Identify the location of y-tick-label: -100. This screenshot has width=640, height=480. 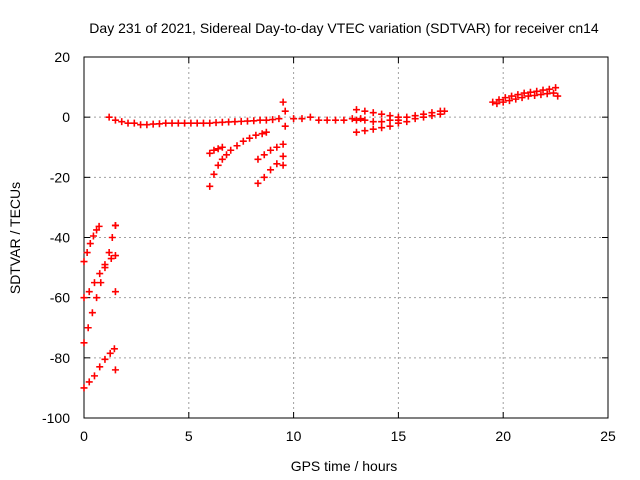
(56, 418).